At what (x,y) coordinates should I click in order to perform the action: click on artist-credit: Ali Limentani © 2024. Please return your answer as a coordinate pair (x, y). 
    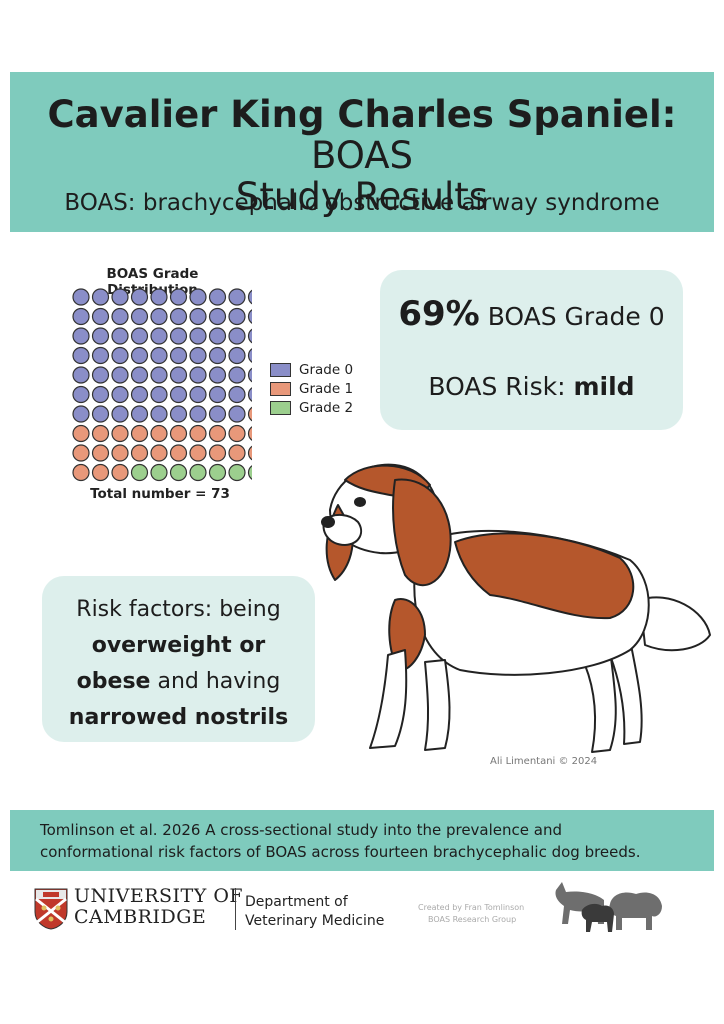
    Looking at the image, I should click on (544, 761).